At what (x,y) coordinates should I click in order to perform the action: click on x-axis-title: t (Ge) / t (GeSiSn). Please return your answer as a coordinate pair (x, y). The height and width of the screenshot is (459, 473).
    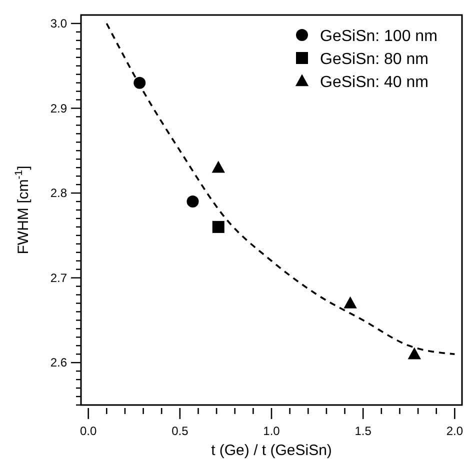
    Looking at the image, I should click on (271, 450).